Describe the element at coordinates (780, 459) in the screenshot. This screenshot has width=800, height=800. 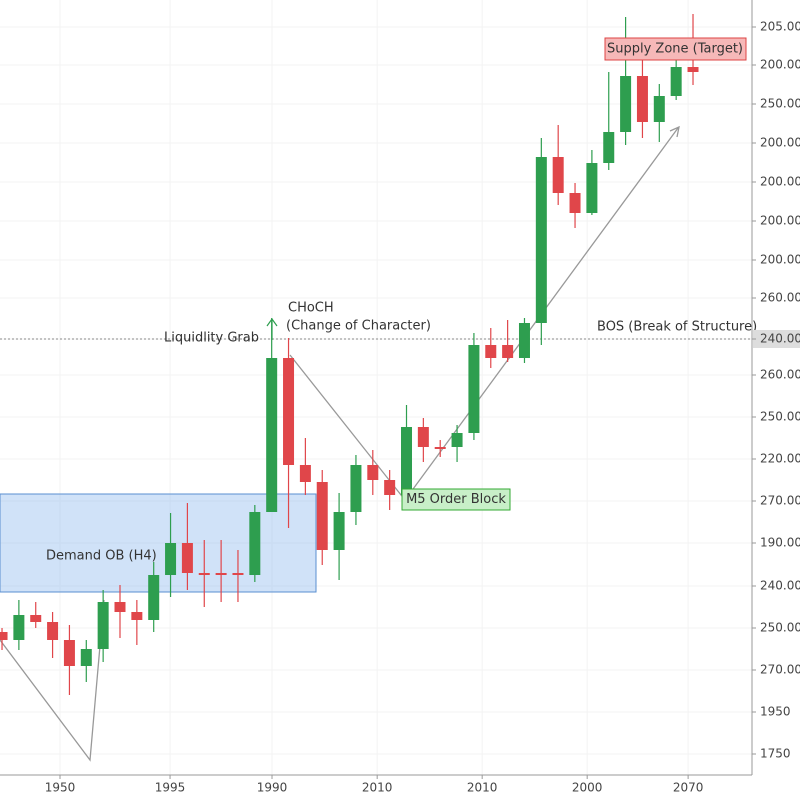
I see `y-tick-label: 220.00` at that location.